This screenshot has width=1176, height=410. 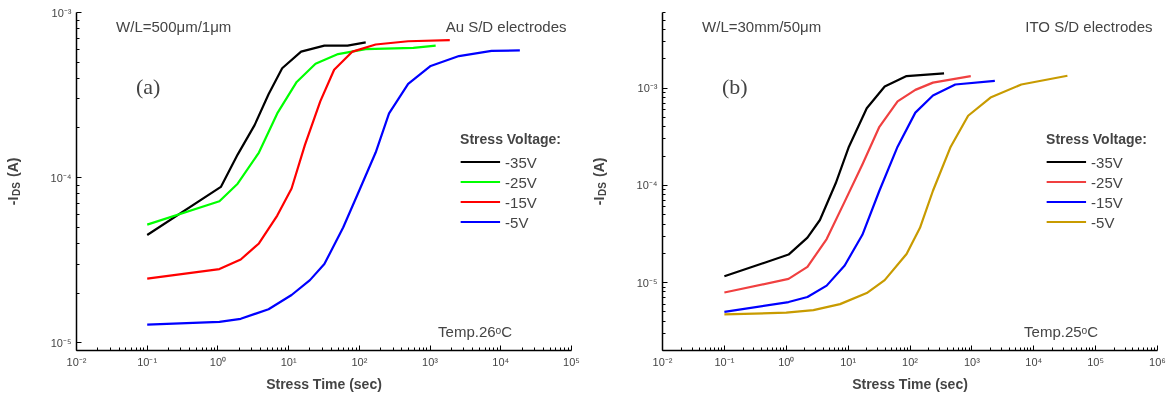 I want to click on annotation: (b), so click(x=734, y=87).